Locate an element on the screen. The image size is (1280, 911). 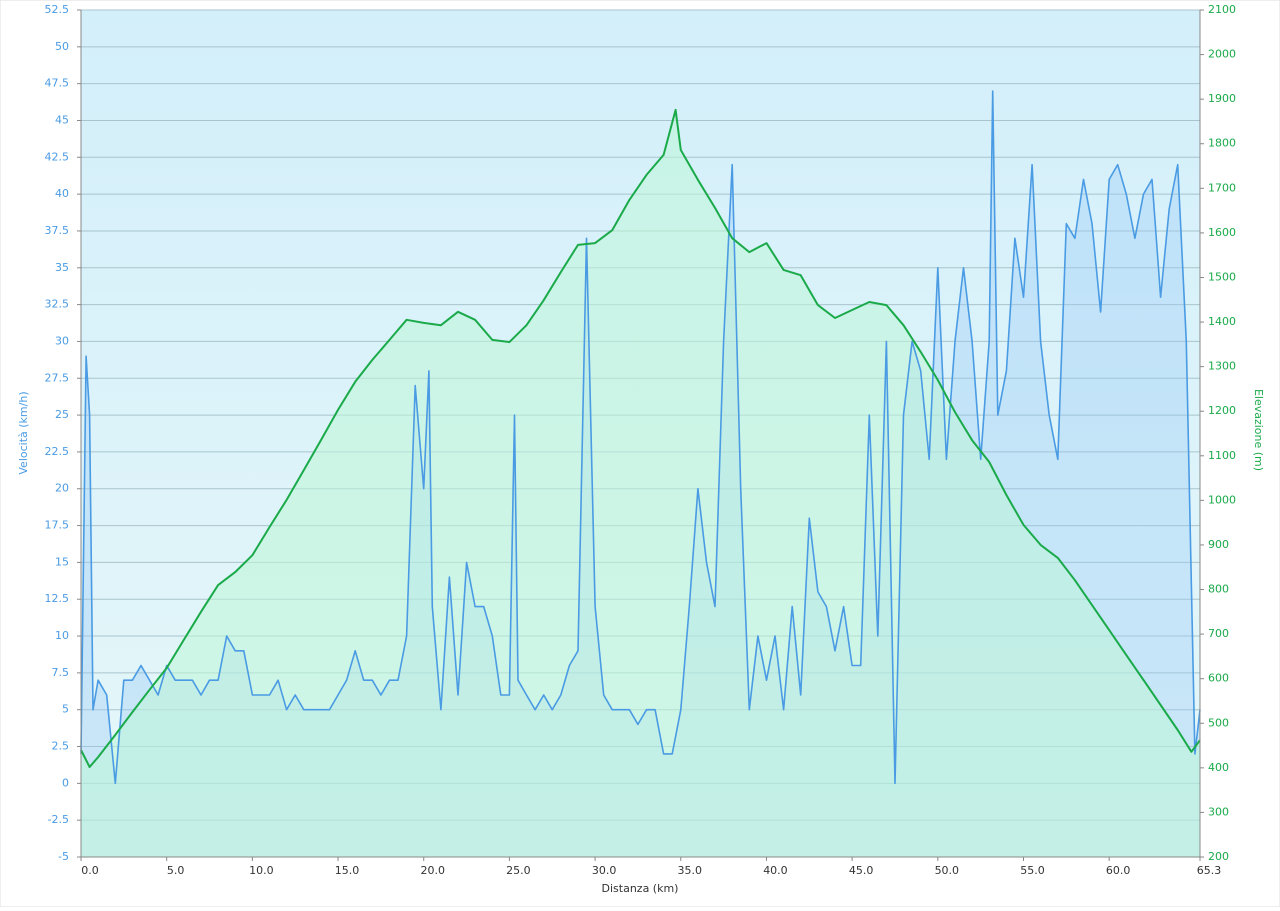
y-tick-label: 0 is located at coordinates (65, 782).